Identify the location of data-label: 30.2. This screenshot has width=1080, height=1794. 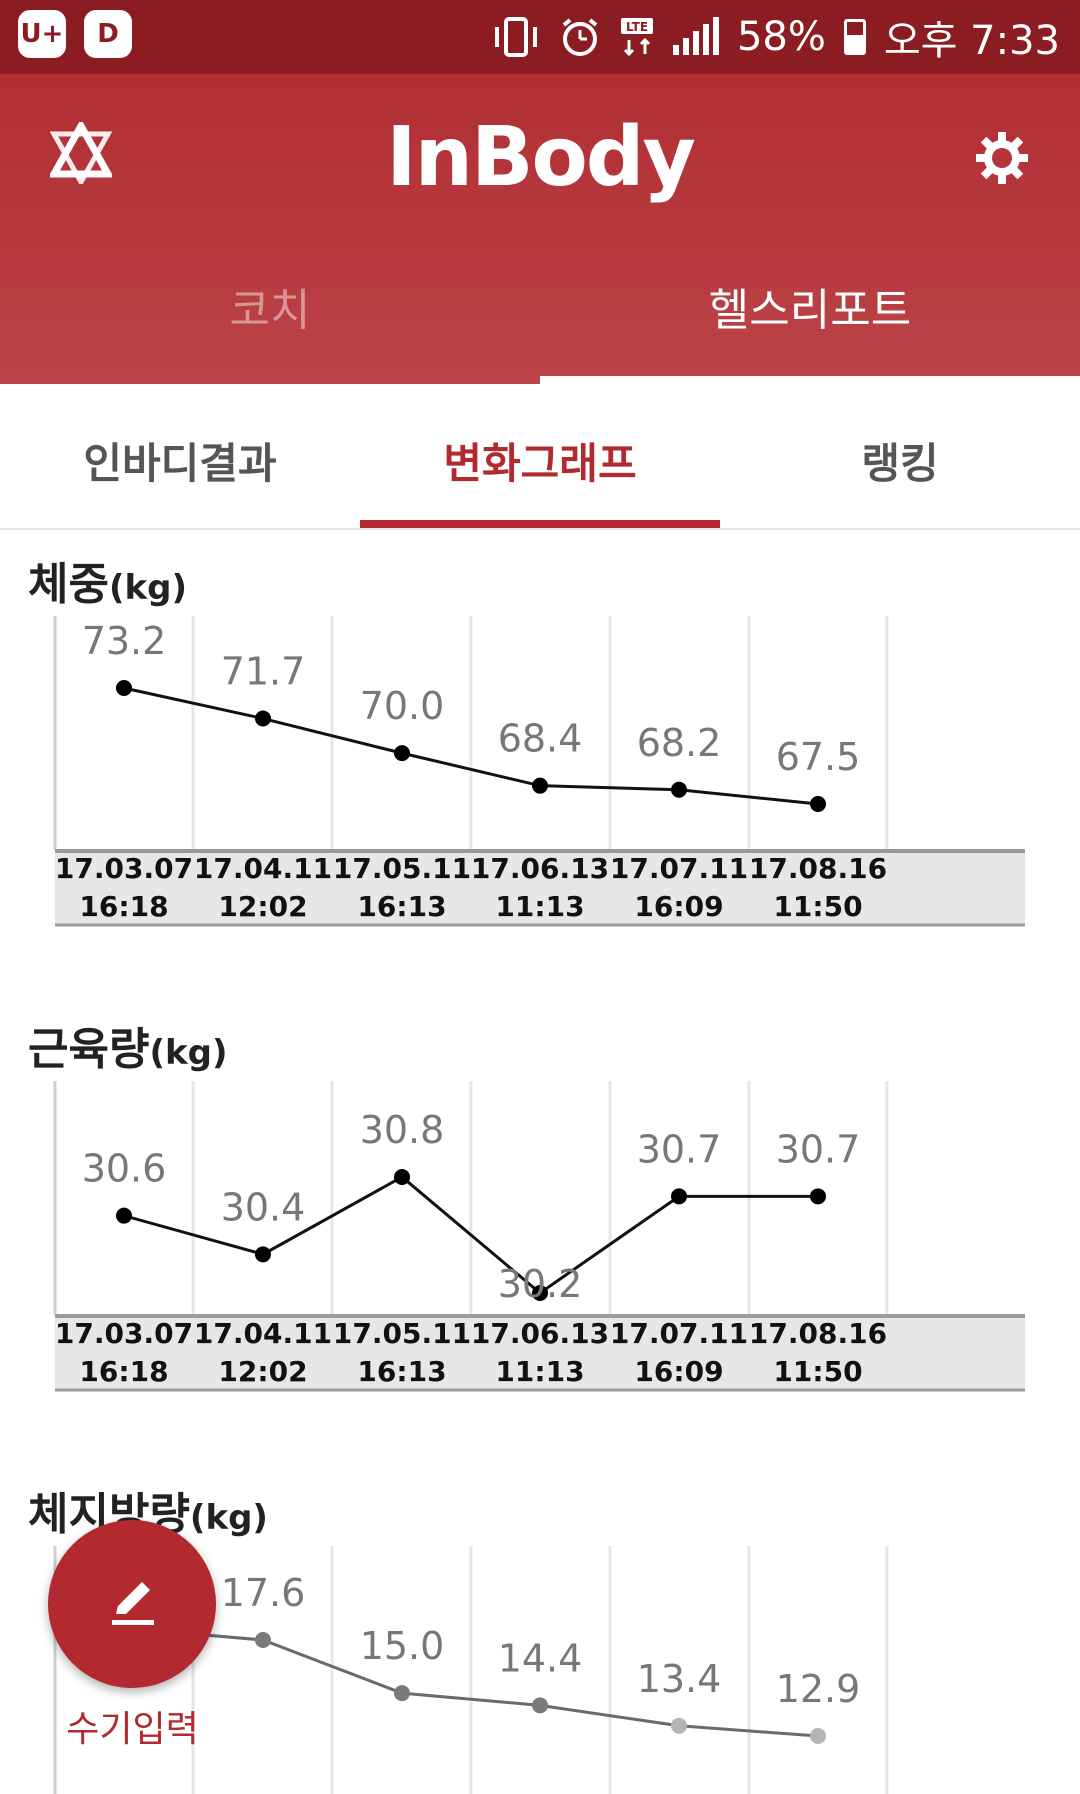
(540, 1284).